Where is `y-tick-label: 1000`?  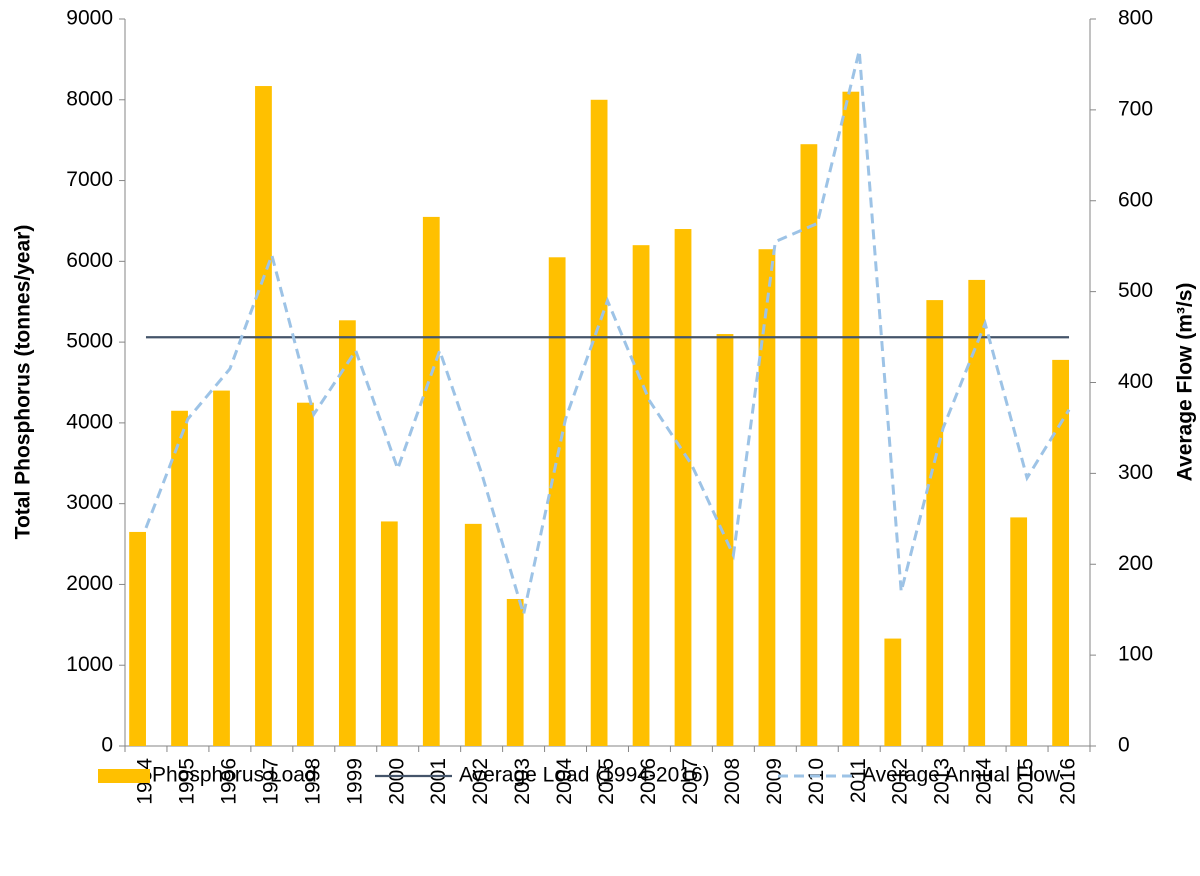
y-tick-label: 1000 is located at coordinates (89, 664).